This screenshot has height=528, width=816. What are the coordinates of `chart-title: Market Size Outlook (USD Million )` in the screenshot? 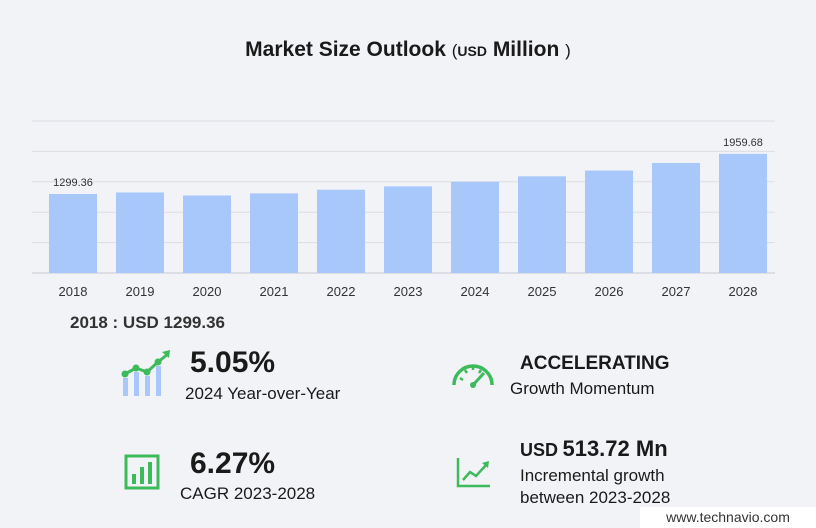 It's located at (408, 50).